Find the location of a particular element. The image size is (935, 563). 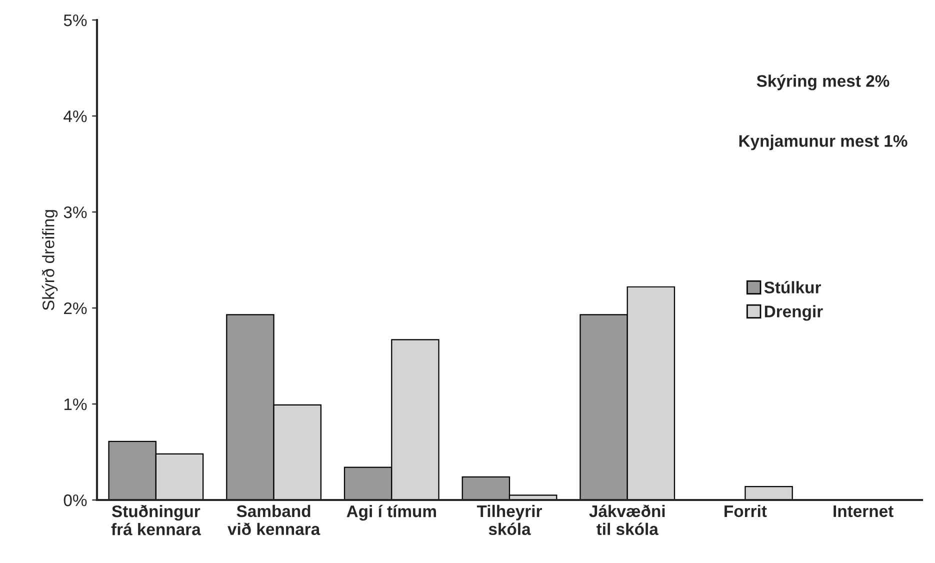

annotation: Skýring mest 2% is located at coordinates (823, 82).